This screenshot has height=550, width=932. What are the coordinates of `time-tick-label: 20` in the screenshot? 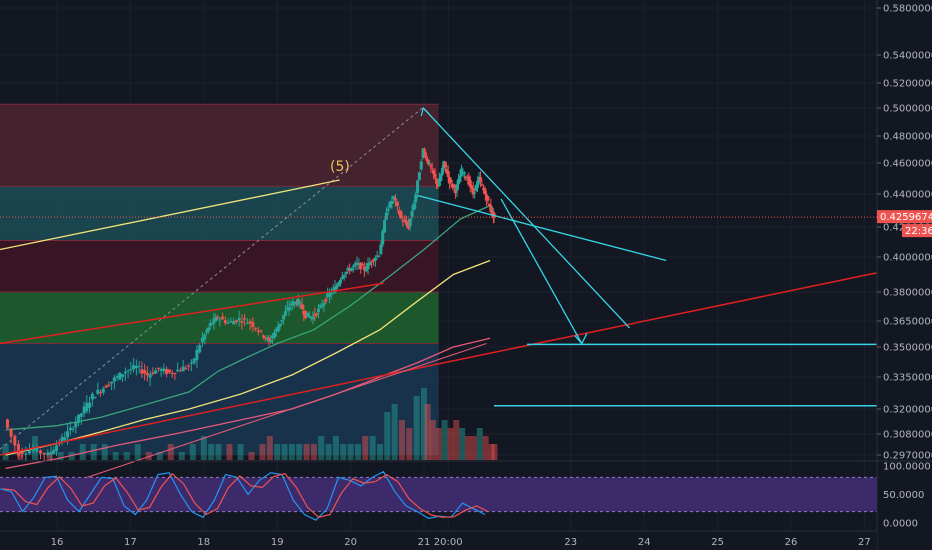 It's located at (350, 542).